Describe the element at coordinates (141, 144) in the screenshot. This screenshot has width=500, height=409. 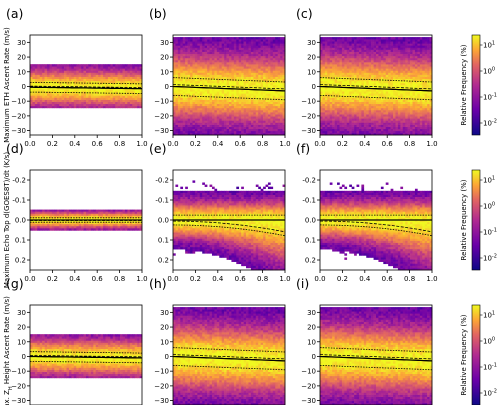
I see `x-tick-label: 1.0` at that location.